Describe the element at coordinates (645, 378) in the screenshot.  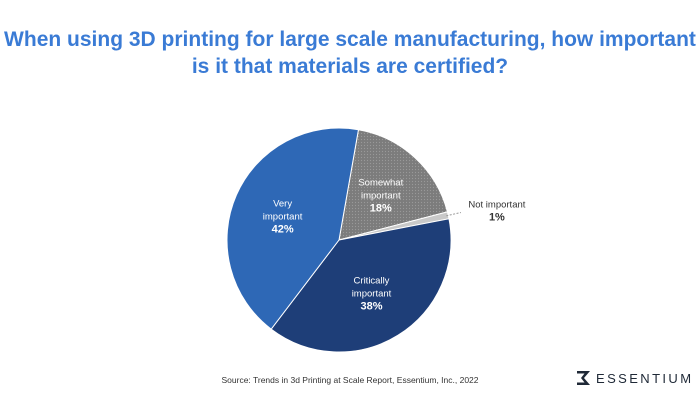
I see `brand-name: ESSENTIUM` at that location.